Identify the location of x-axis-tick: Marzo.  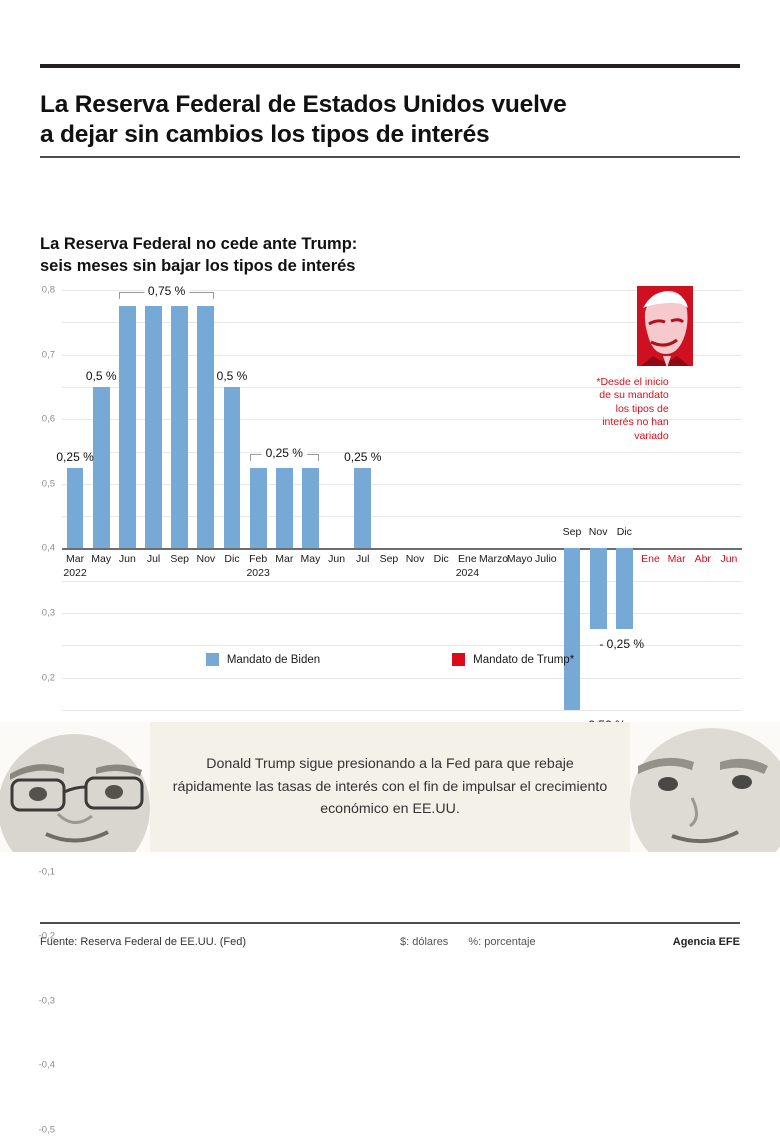
(493, 559).